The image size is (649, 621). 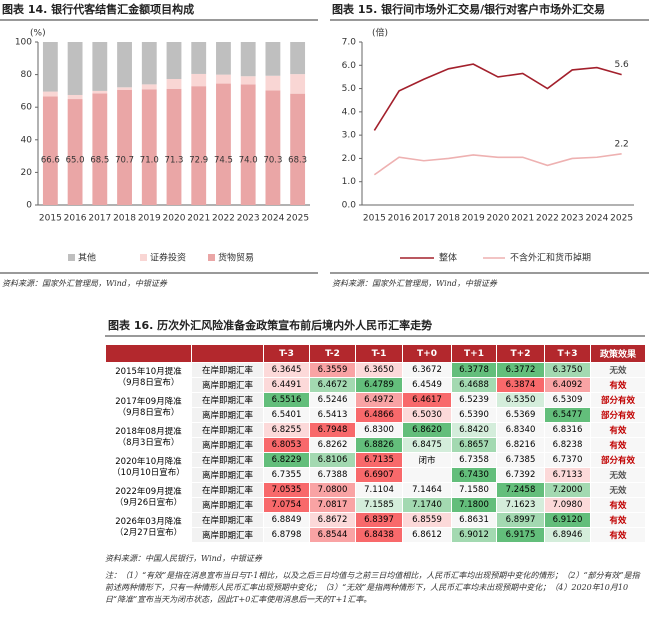 I want to click on cell: 6.7430, so click(x=474, y=475).